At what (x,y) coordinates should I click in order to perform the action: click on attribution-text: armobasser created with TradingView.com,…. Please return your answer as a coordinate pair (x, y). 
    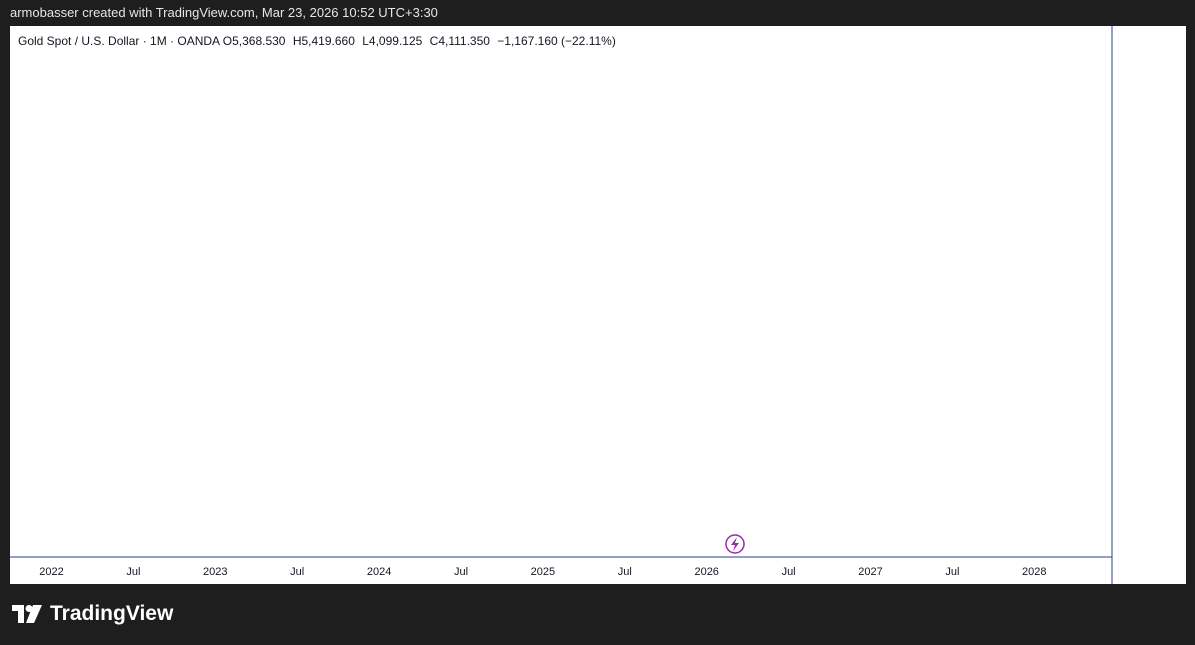
    Looking at the image, I should click on (224, 12).